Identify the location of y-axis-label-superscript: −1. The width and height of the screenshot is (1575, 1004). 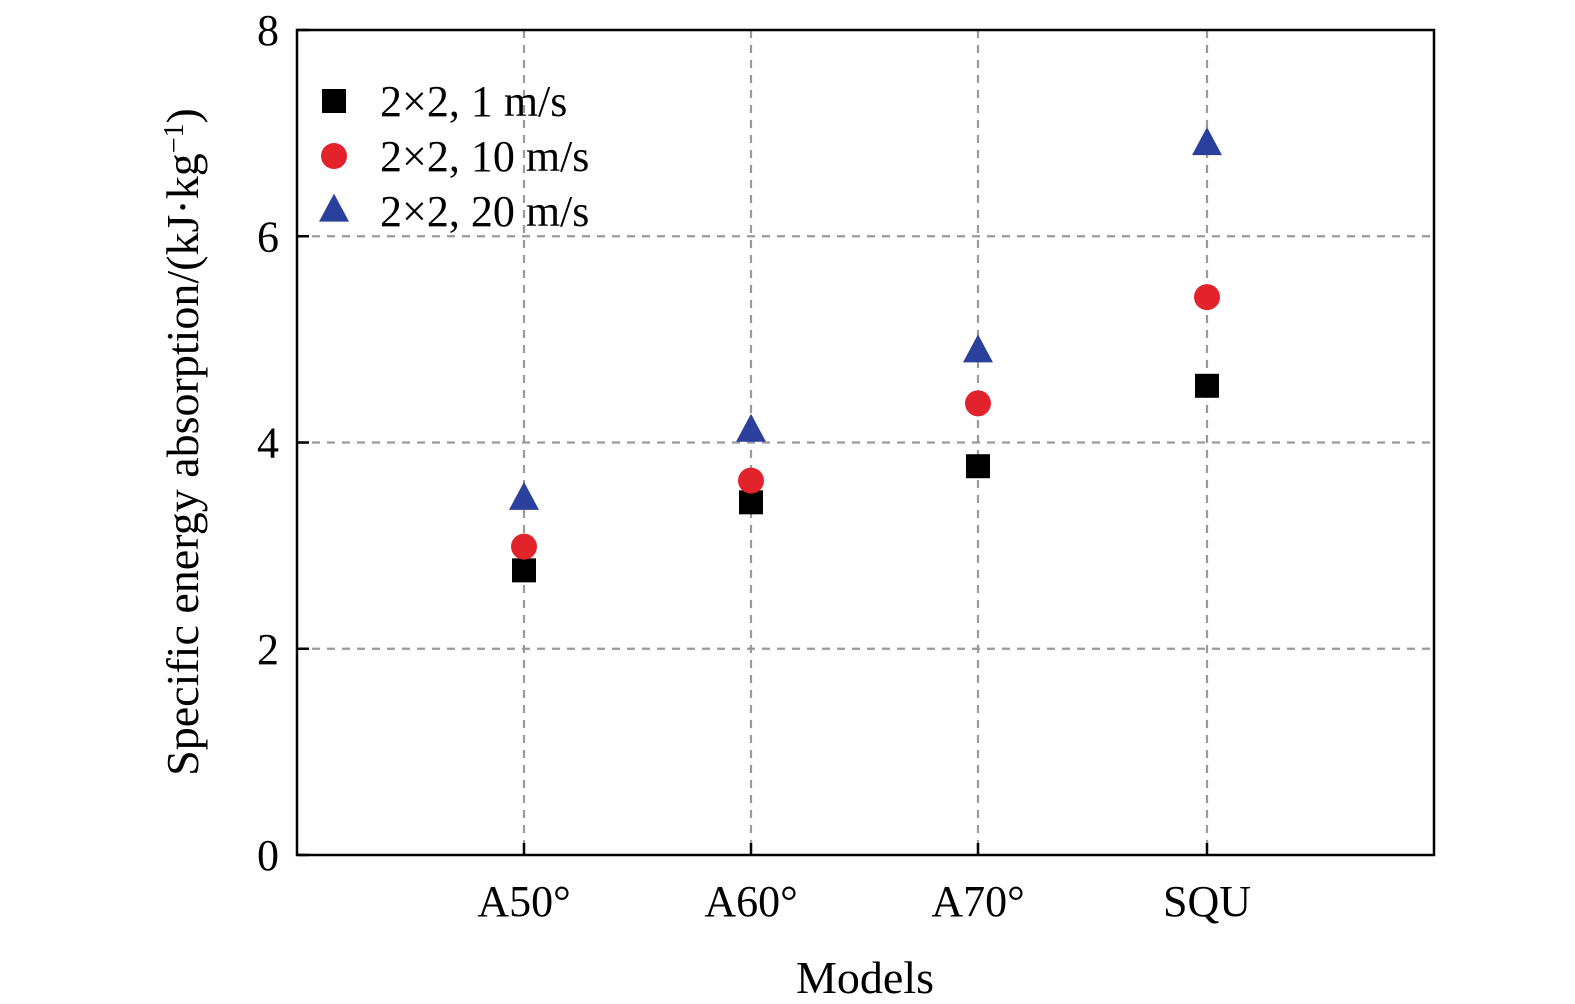
(174, 138).